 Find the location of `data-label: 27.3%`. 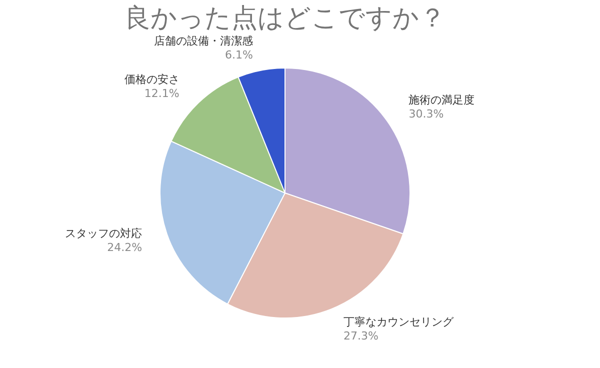

data-label: 27.3% is located at coordinates (361, 336).